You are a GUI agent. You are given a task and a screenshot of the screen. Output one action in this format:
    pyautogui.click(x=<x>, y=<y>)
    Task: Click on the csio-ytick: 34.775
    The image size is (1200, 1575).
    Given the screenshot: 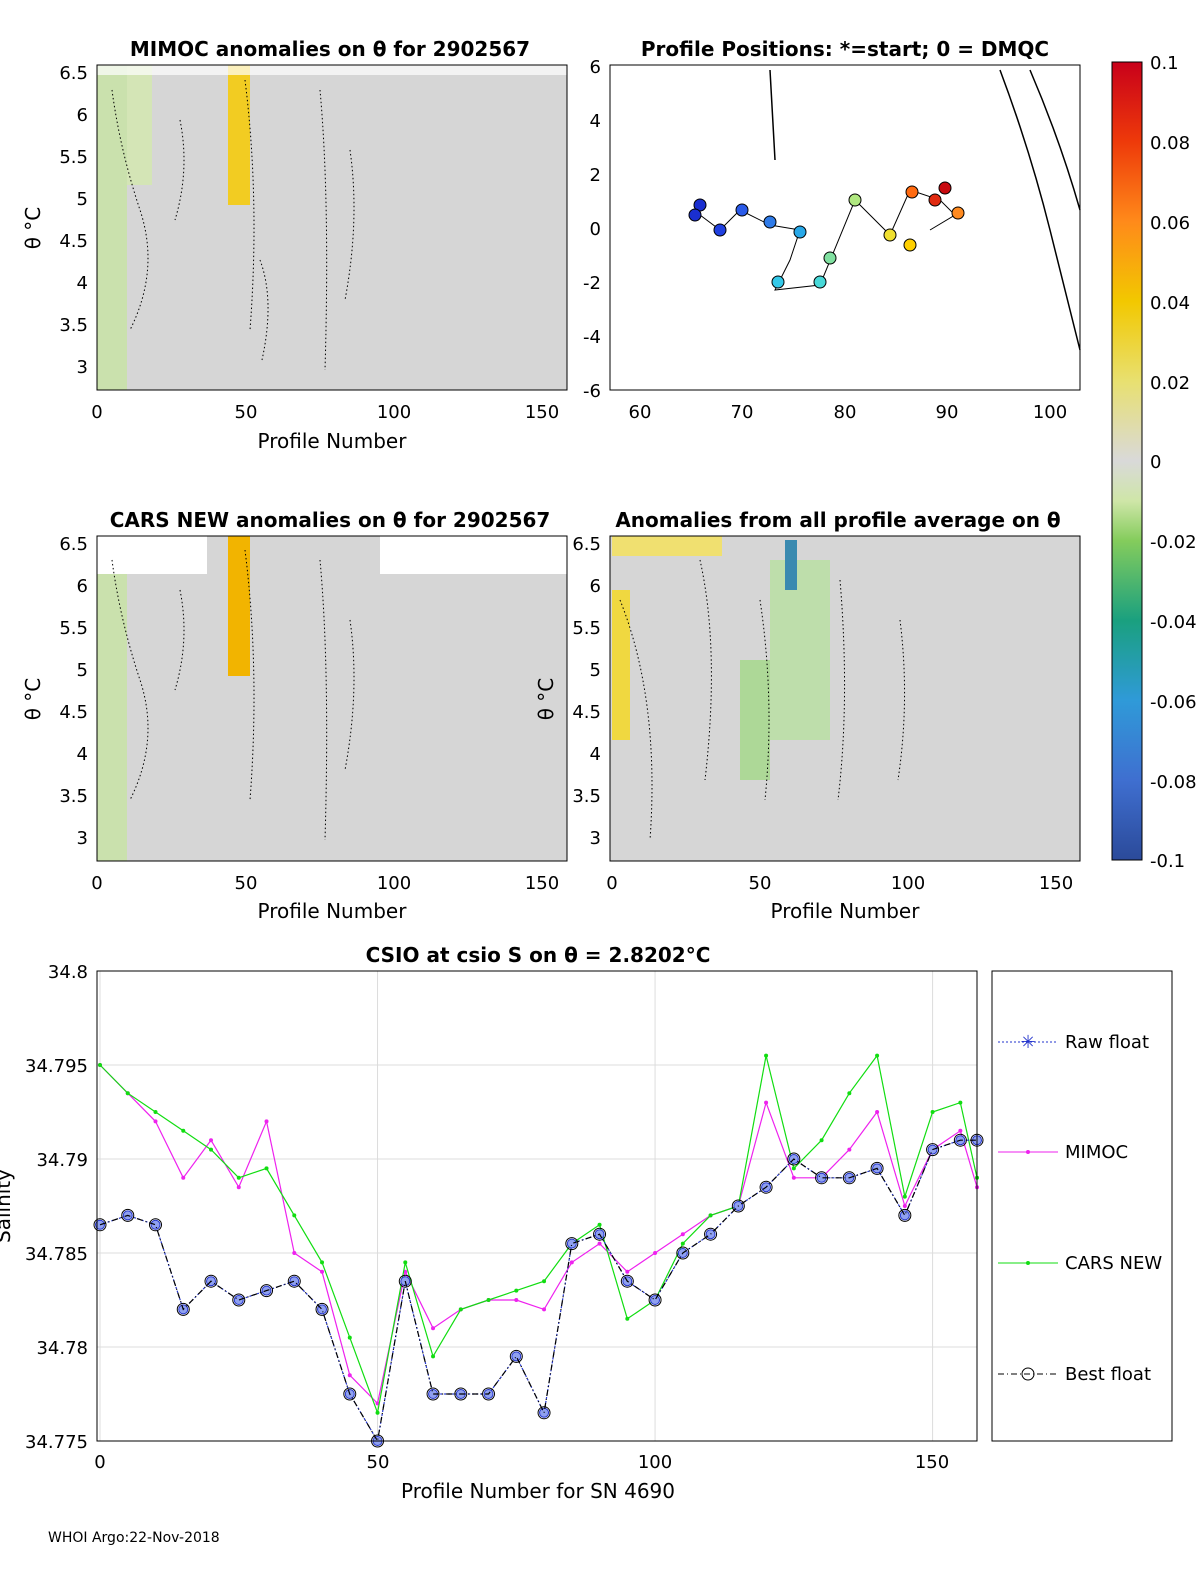 What is the action you would take?
    pyautogui.click(x=56, y=1442)
    